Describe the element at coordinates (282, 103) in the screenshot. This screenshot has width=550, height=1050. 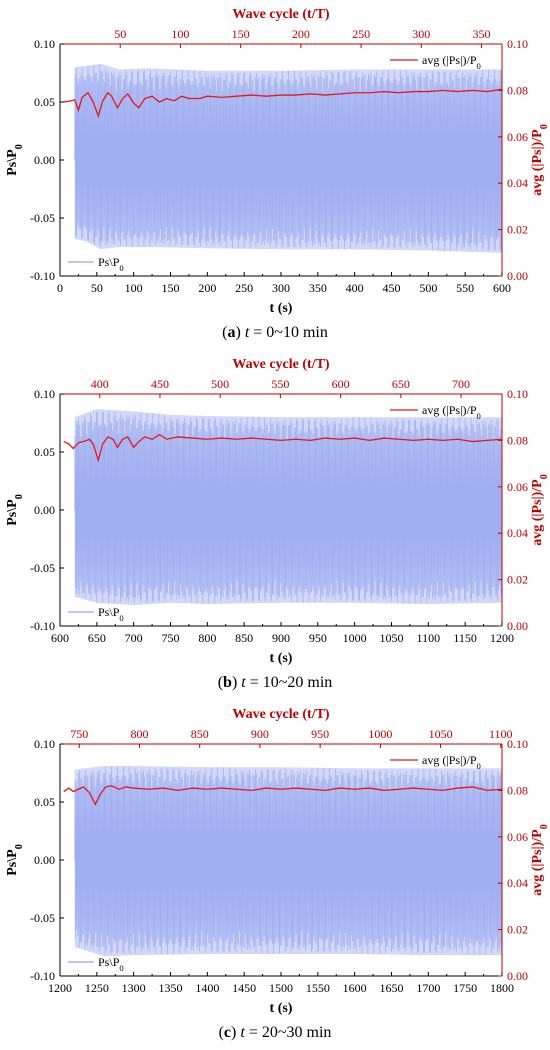
I see `avg-line-series` at that location.